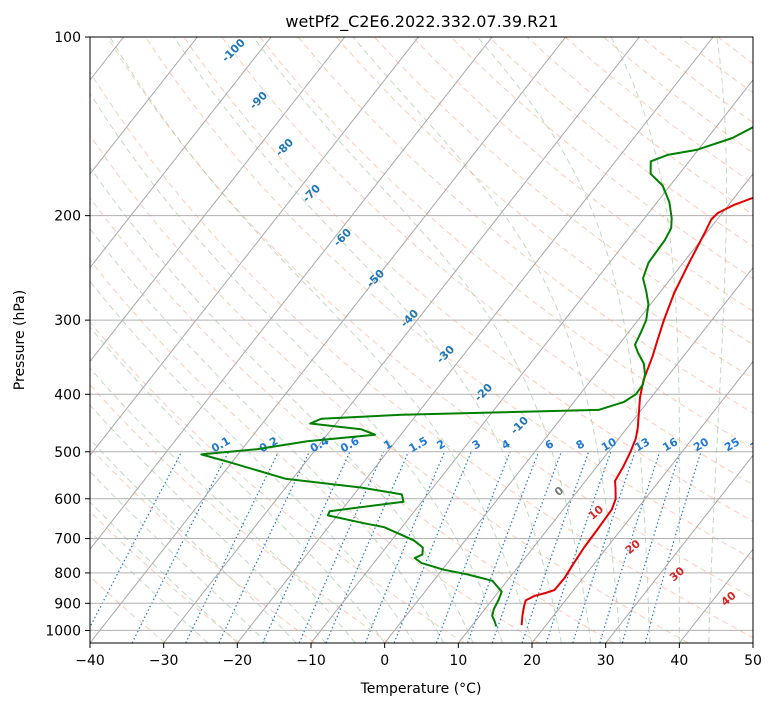 Image resolution: width=775 pixels, height=708 pixels. What do you see at coordinates (67, 453) in the screenshot?
I see `y-tick-label: 500` at bounding box center [67, 453].